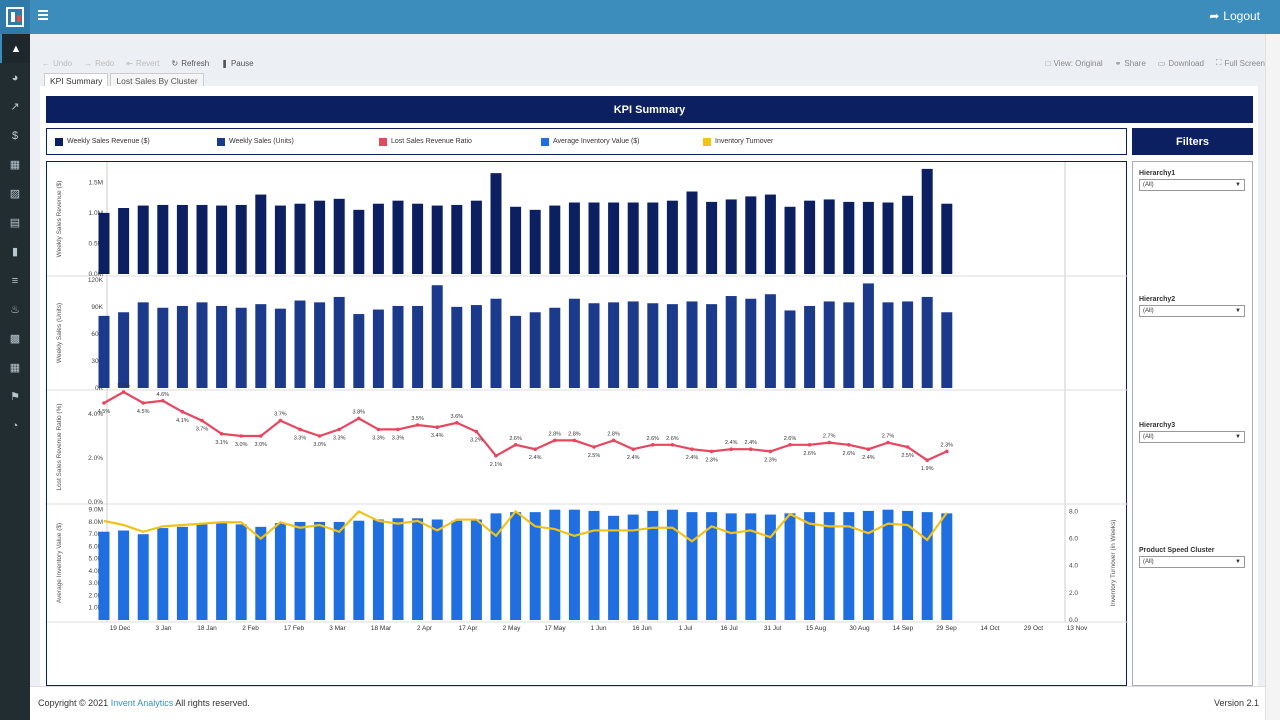 This screenshot has height=720, width=1280. I want to click on download-icon: ▭, so click(1161, 63).